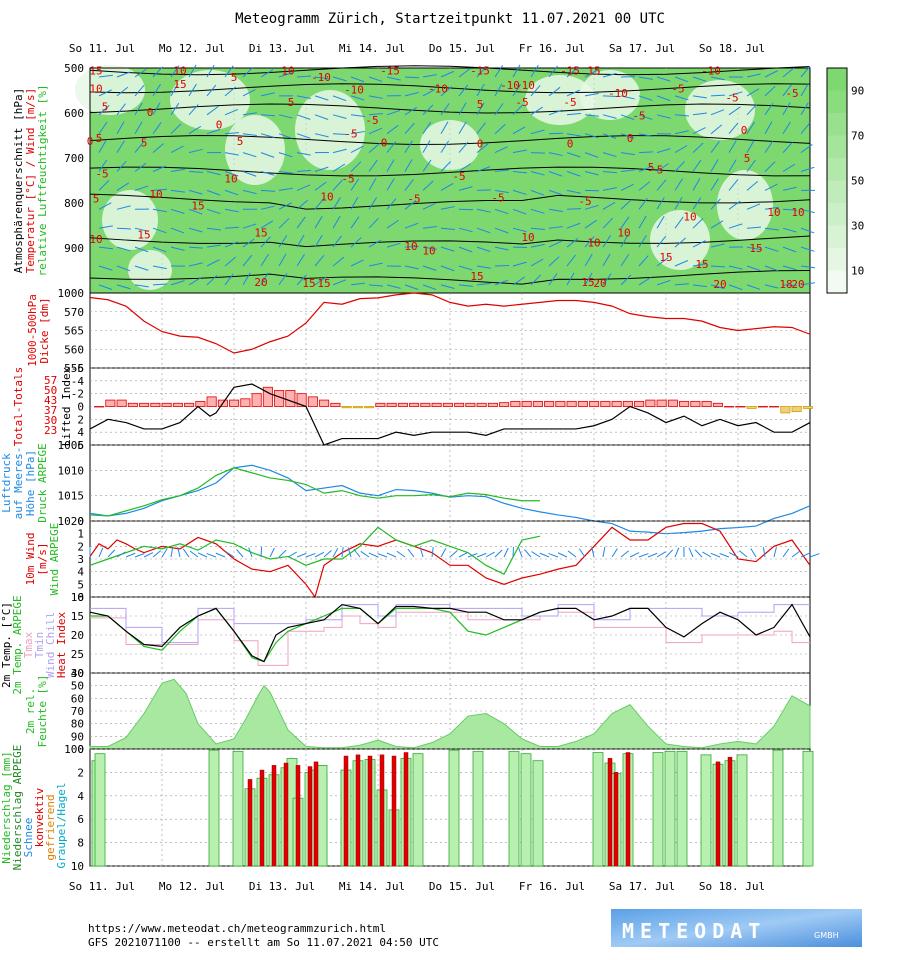  I want to click on precip-total-bar, so click(682, 808).